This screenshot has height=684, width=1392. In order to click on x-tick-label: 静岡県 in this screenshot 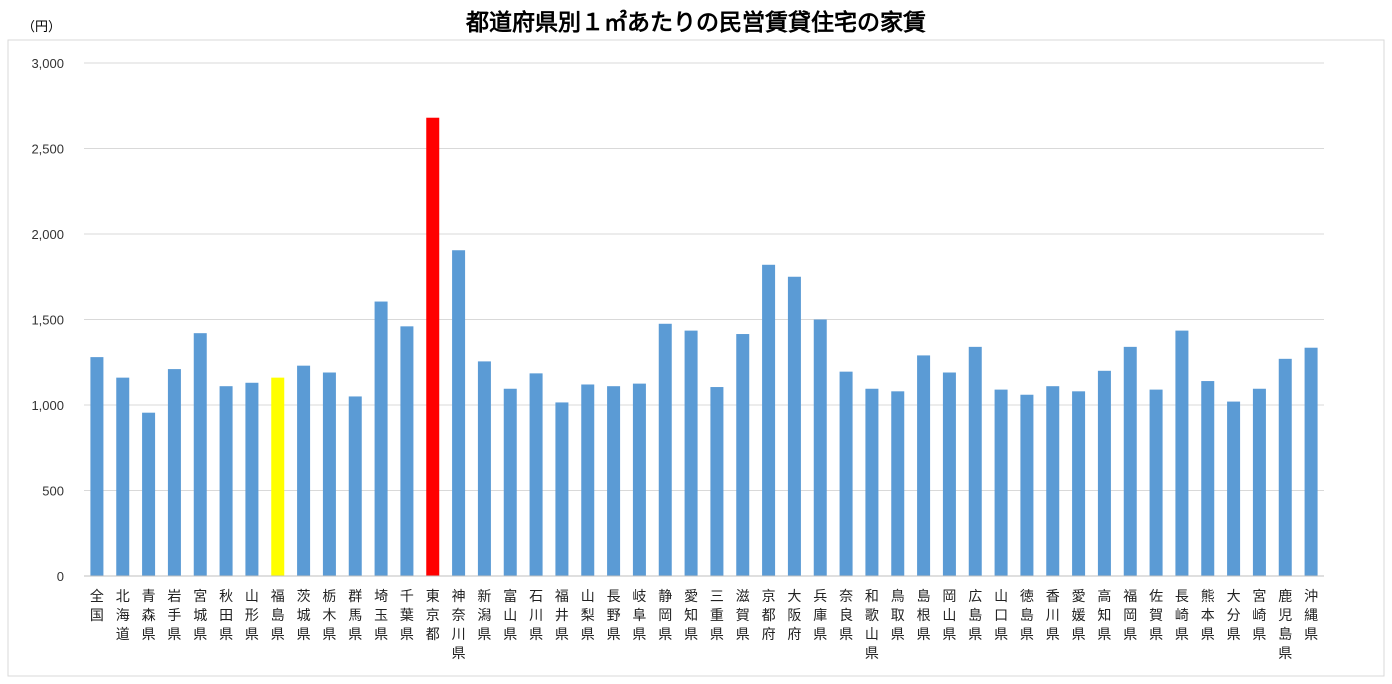, I will do `click(665, 616)`.